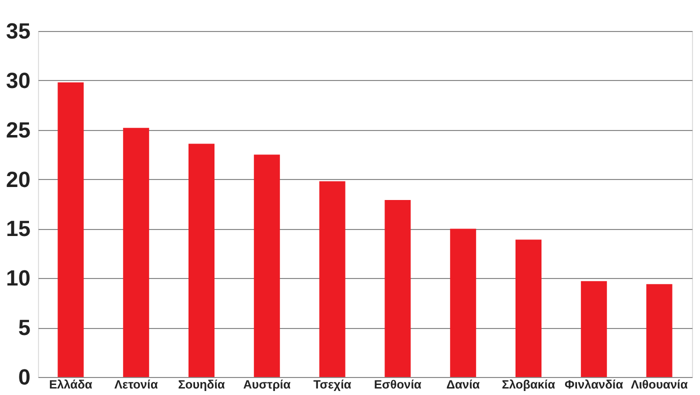 Image resolution: width=700 pixels, height=395 pixels. What do you see at coordinates (136, 385) in the screenshot?
I see `x-tick-label: Λετονία` at bounding box center [136, 385].